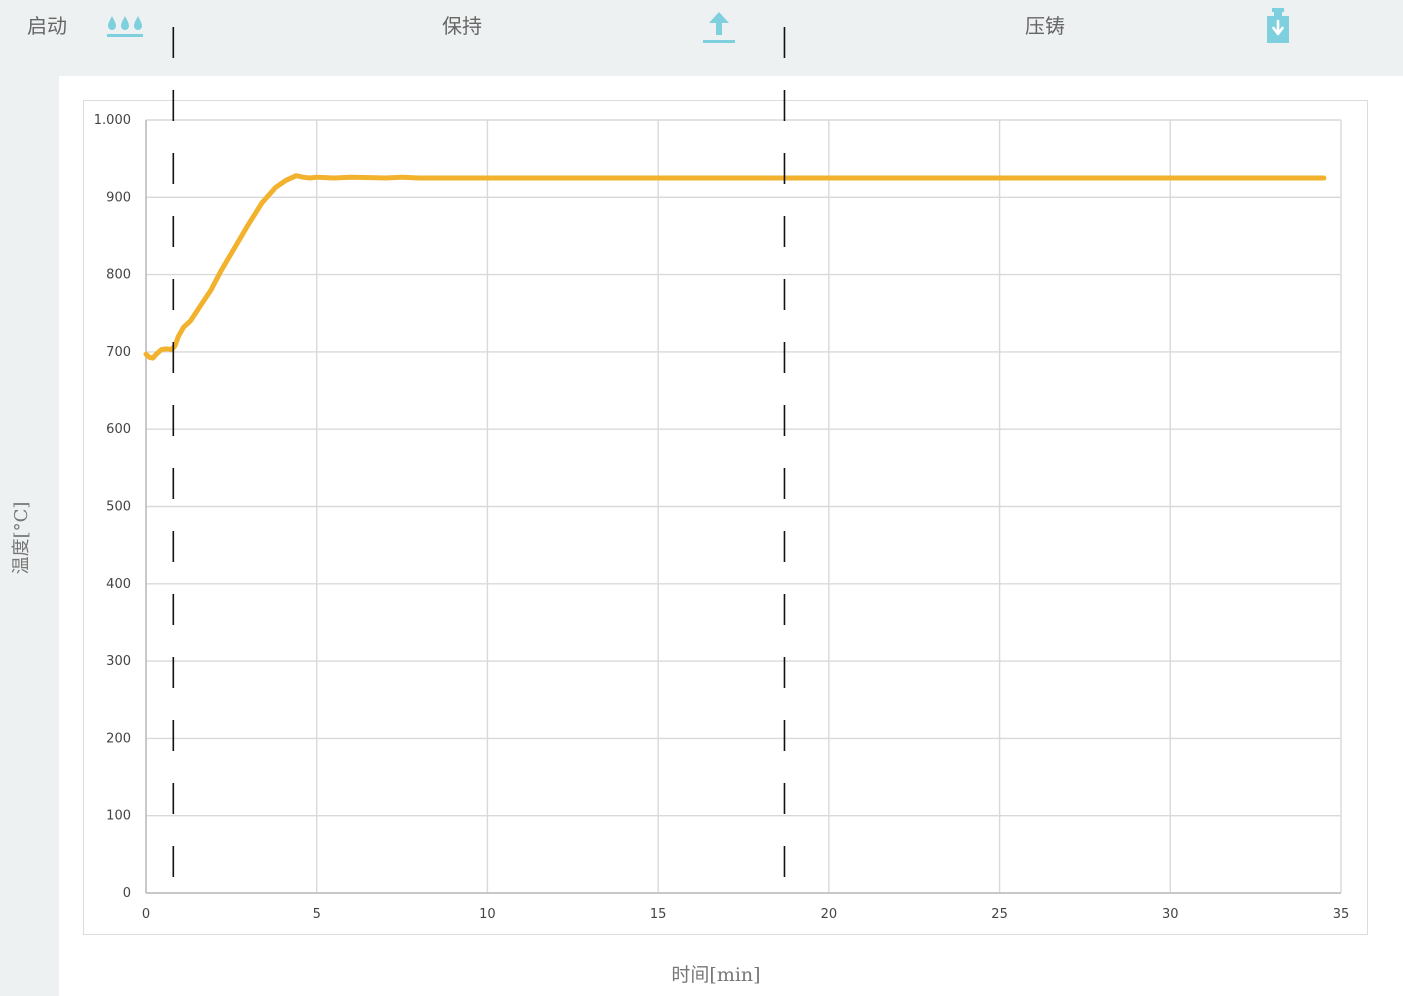  Describe the element at coordinates (47, 26) in the screenshot. I see `phase-label-start: 启动` at that location.